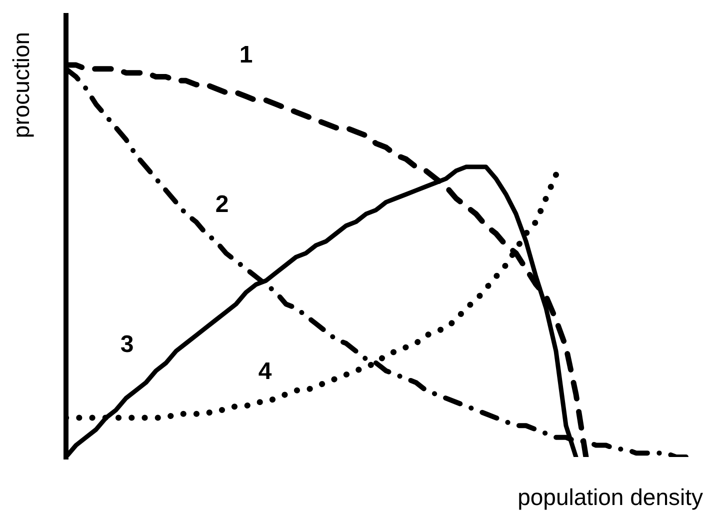 The height and width of the screenshot is (513, 722). I want to click on x-axis-title: population density, so click(611, 497).